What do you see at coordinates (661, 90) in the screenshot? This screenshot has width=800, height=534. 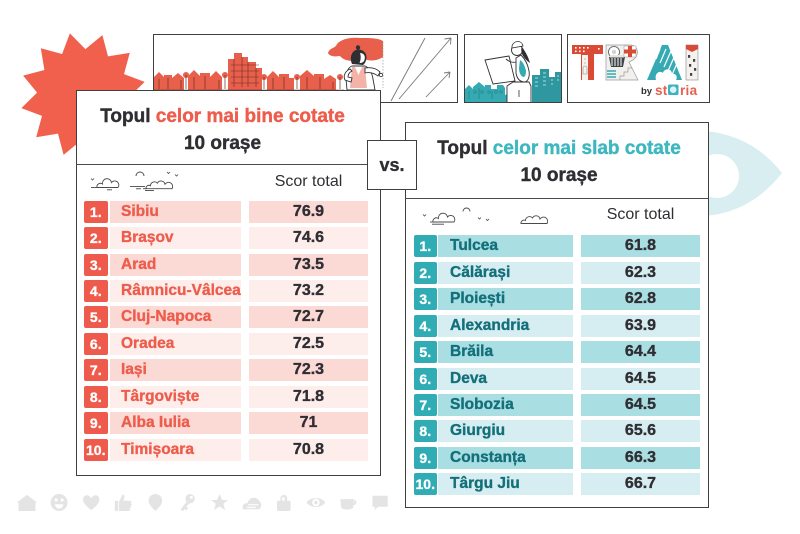 I see `svg-text: st` at bounding box center [661, 90].